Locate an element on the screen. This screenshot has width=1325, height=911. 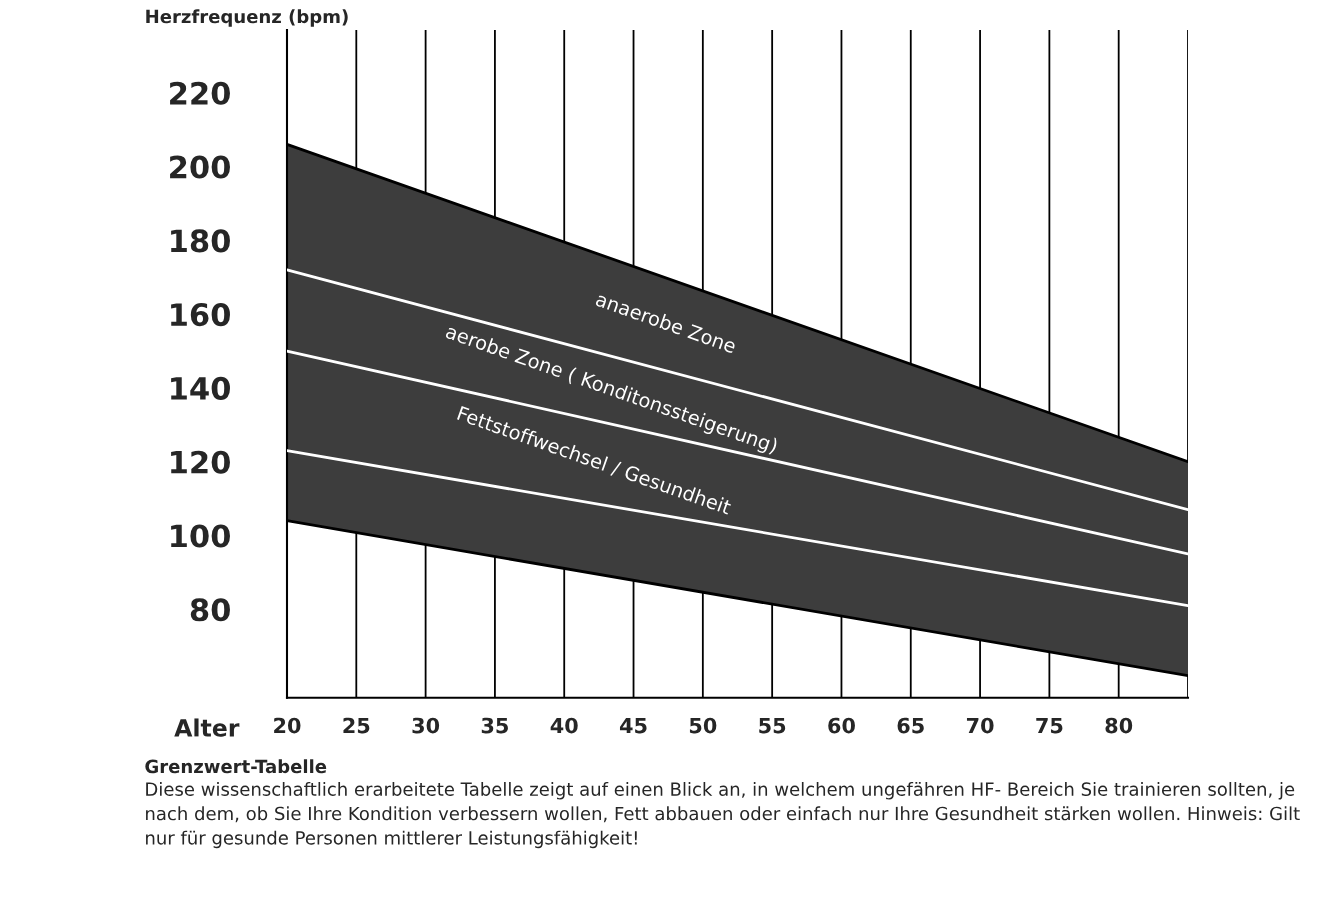
x-tick-label: 50 is located at coordinates (703, 725).